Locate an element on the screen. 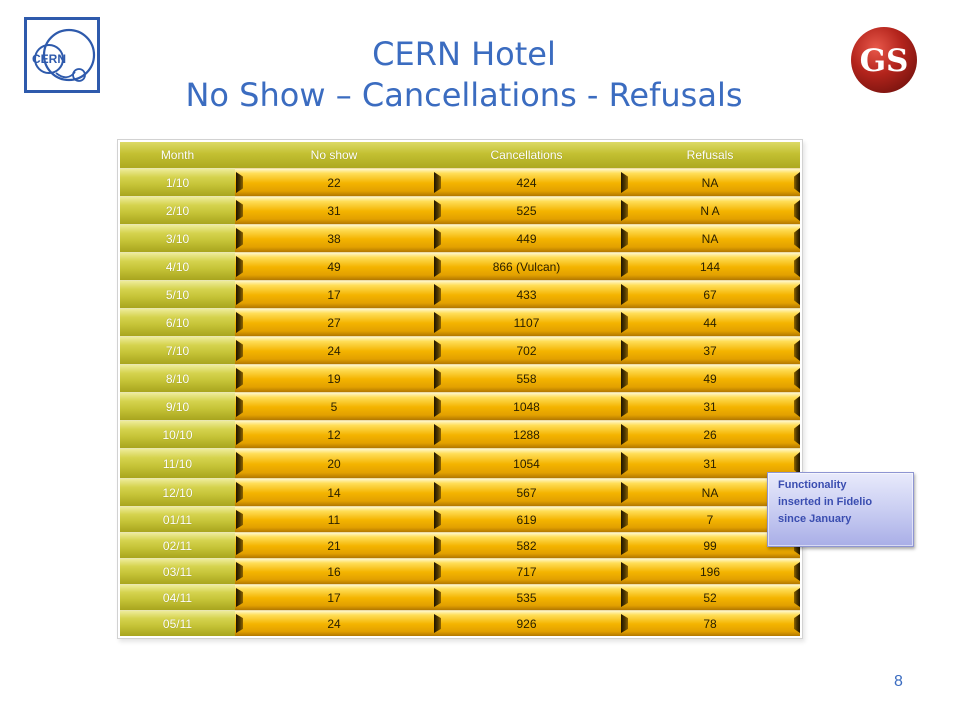  refusals-cell: N A is located at coordinates (710, 210).